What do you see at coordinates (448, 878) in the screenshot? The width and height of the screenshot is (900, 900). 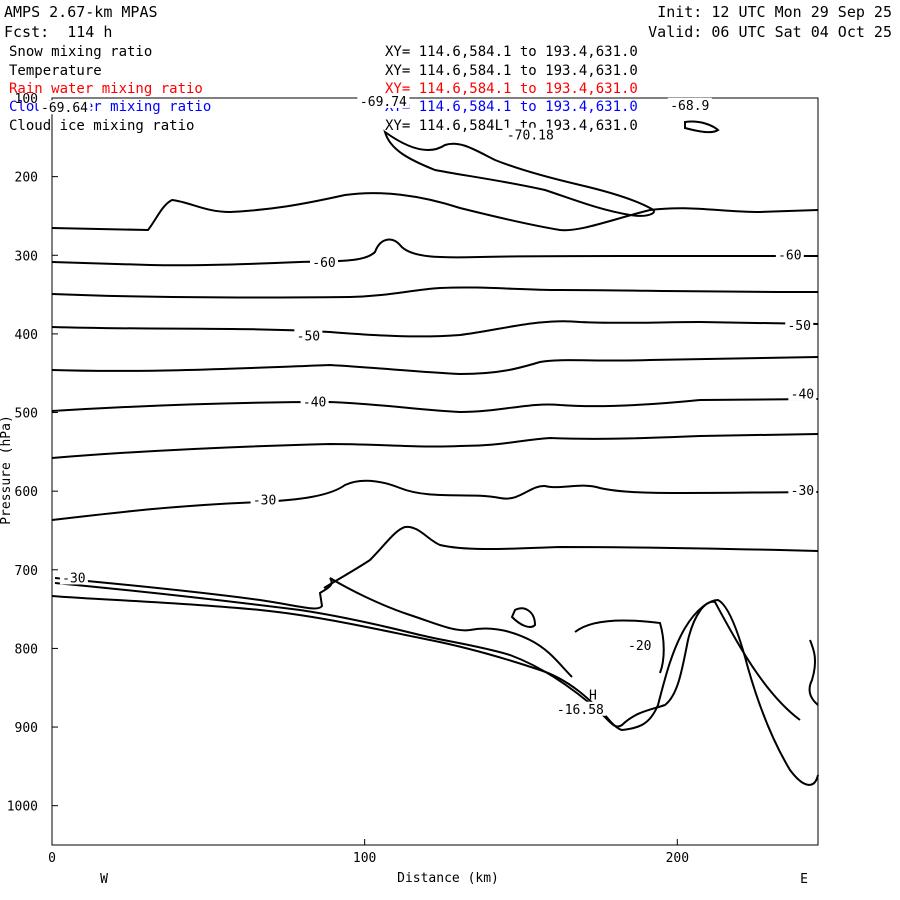 I see `x-axis-label: Distance (km)` at bounding box center [448, 878].